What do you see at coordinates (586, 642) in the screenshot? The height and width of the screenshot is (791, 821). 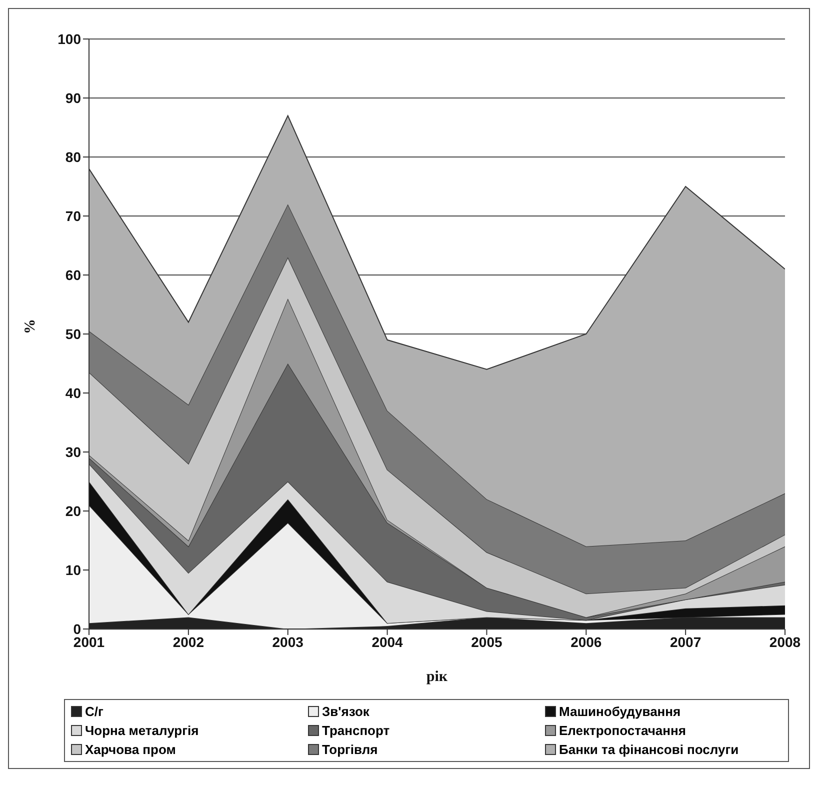 I see `x-tick-label: 2006` at bounding box center [586, 642].